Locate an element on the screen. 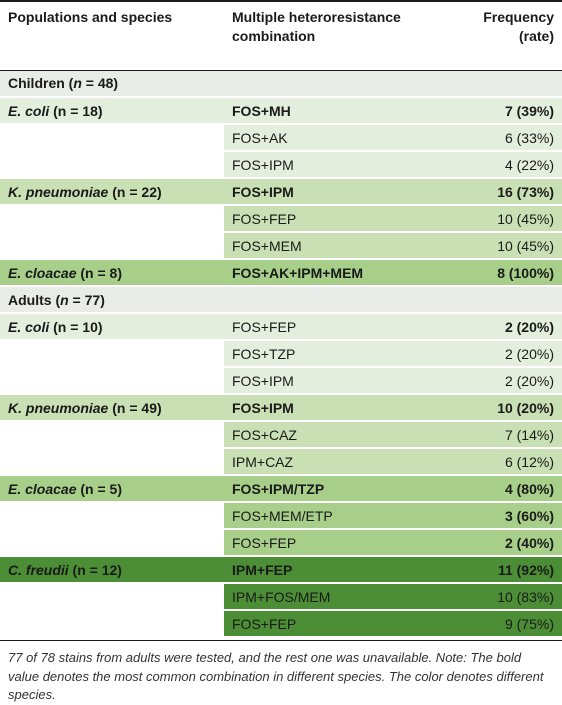 Image resolution: width=562 pixels, height=705 pixels. group-label: Children (n = 48) is located at coordinates (112, 84).